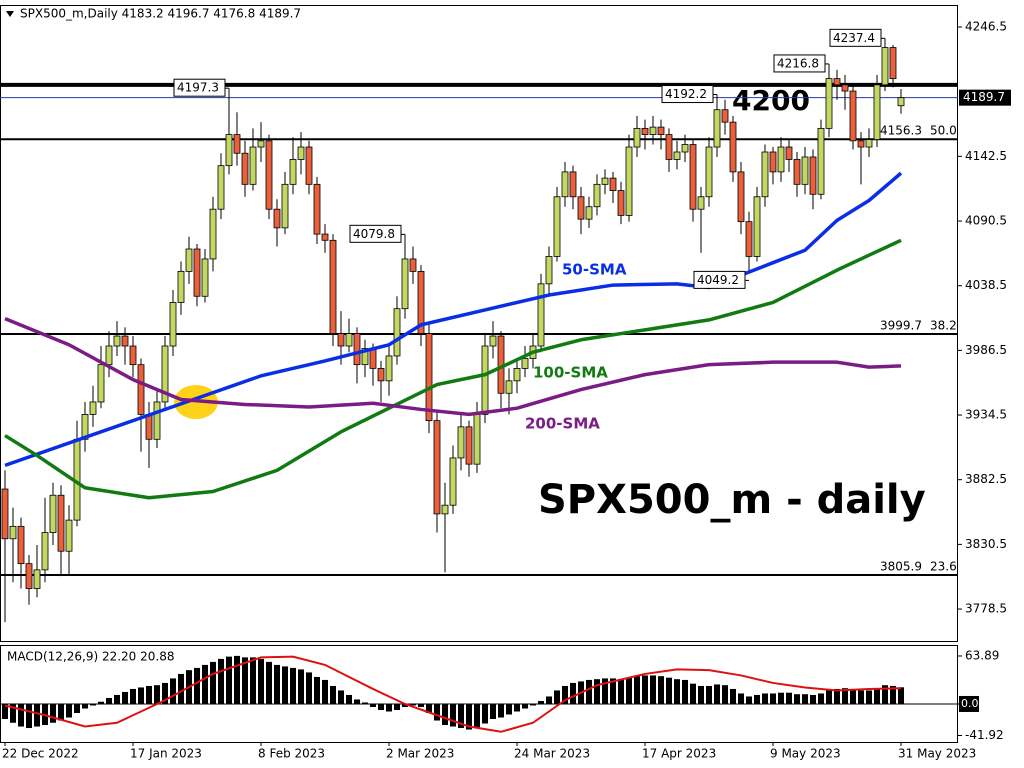  What do you see at coordinates (984, 735) in the screenshot?
I see `y-tick-label: -41.92` at bounding box center [984, 735].